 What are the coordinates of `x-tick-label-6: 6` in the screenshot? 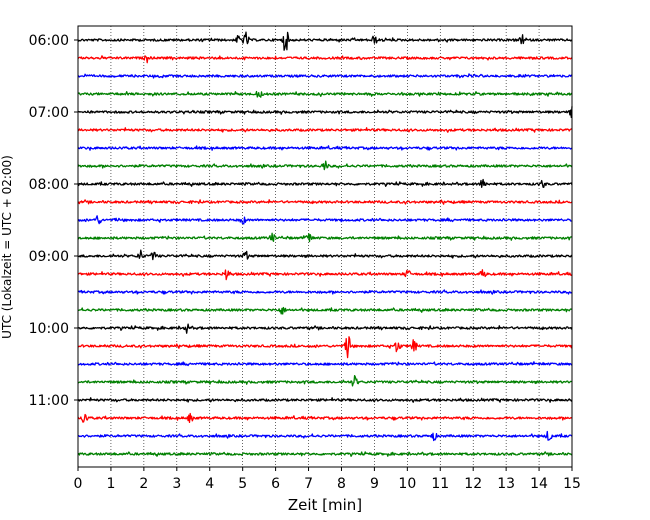 It's located at (275, 484).